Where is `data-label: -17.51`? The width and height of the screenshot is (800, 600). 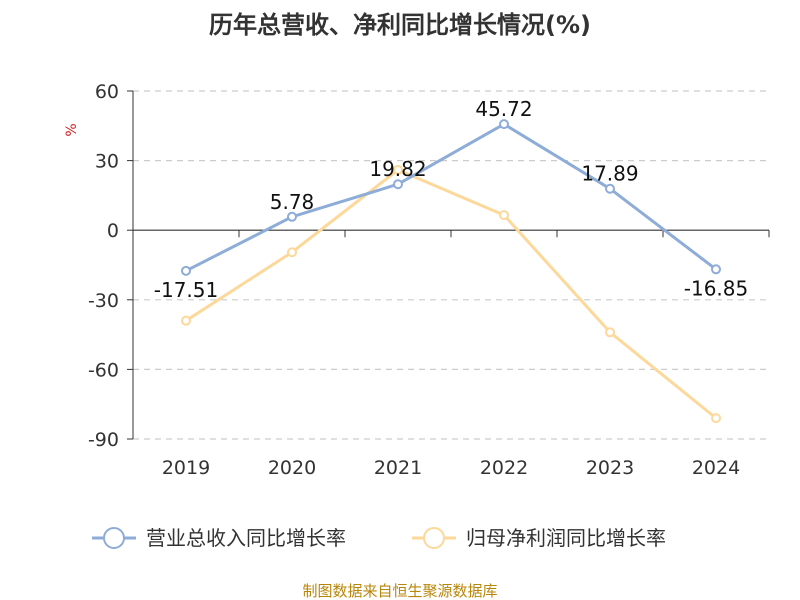 data-label: -17.51 is located at coordinates (186, 290).